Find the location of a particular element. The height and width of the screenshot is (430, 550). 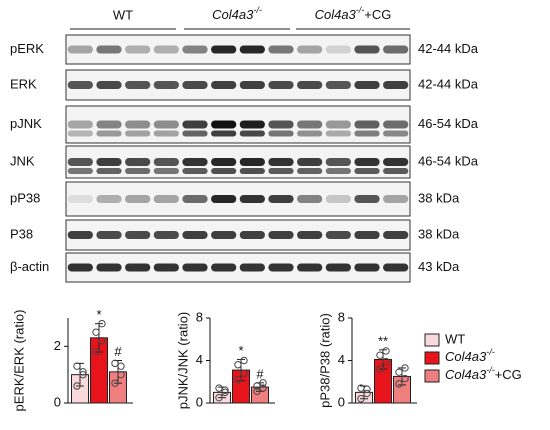

size-label: 46-54 kDa is located at coordinates (448, 160).